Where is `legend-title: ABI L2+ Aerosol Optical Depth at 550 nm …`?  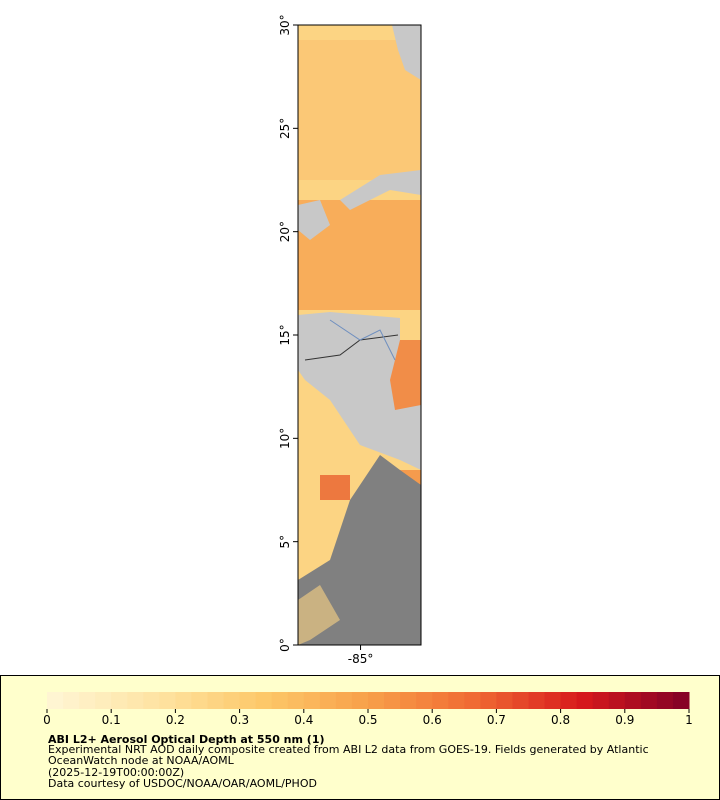 legend-title: ABI L2+ Aerosol Optical Depth at 550 nm … is located at coordinates (186, 739).